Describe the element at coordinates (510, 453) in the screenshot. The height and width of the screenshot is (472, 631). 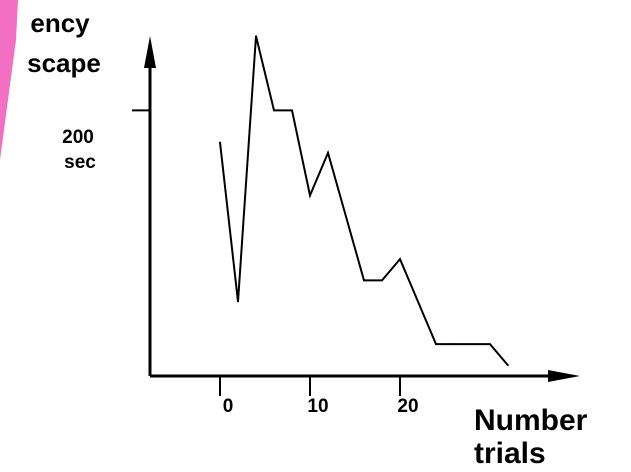
I see `x-axis-label-line-2: trials` at that location.